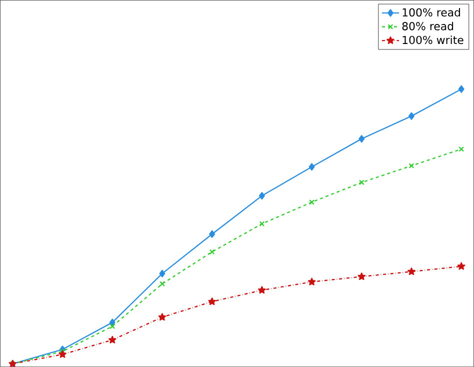 The image size is (474, 367). I want to click on legend-label: 80% read, so click(428, 26).